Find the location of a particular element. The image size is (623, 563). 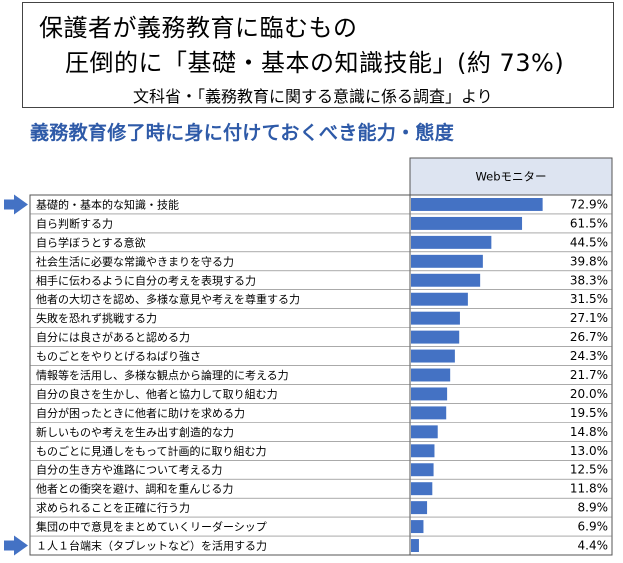

category-label: 他者との衝突を避け、調和を重んじる力 is located at coordinates (134, 489).